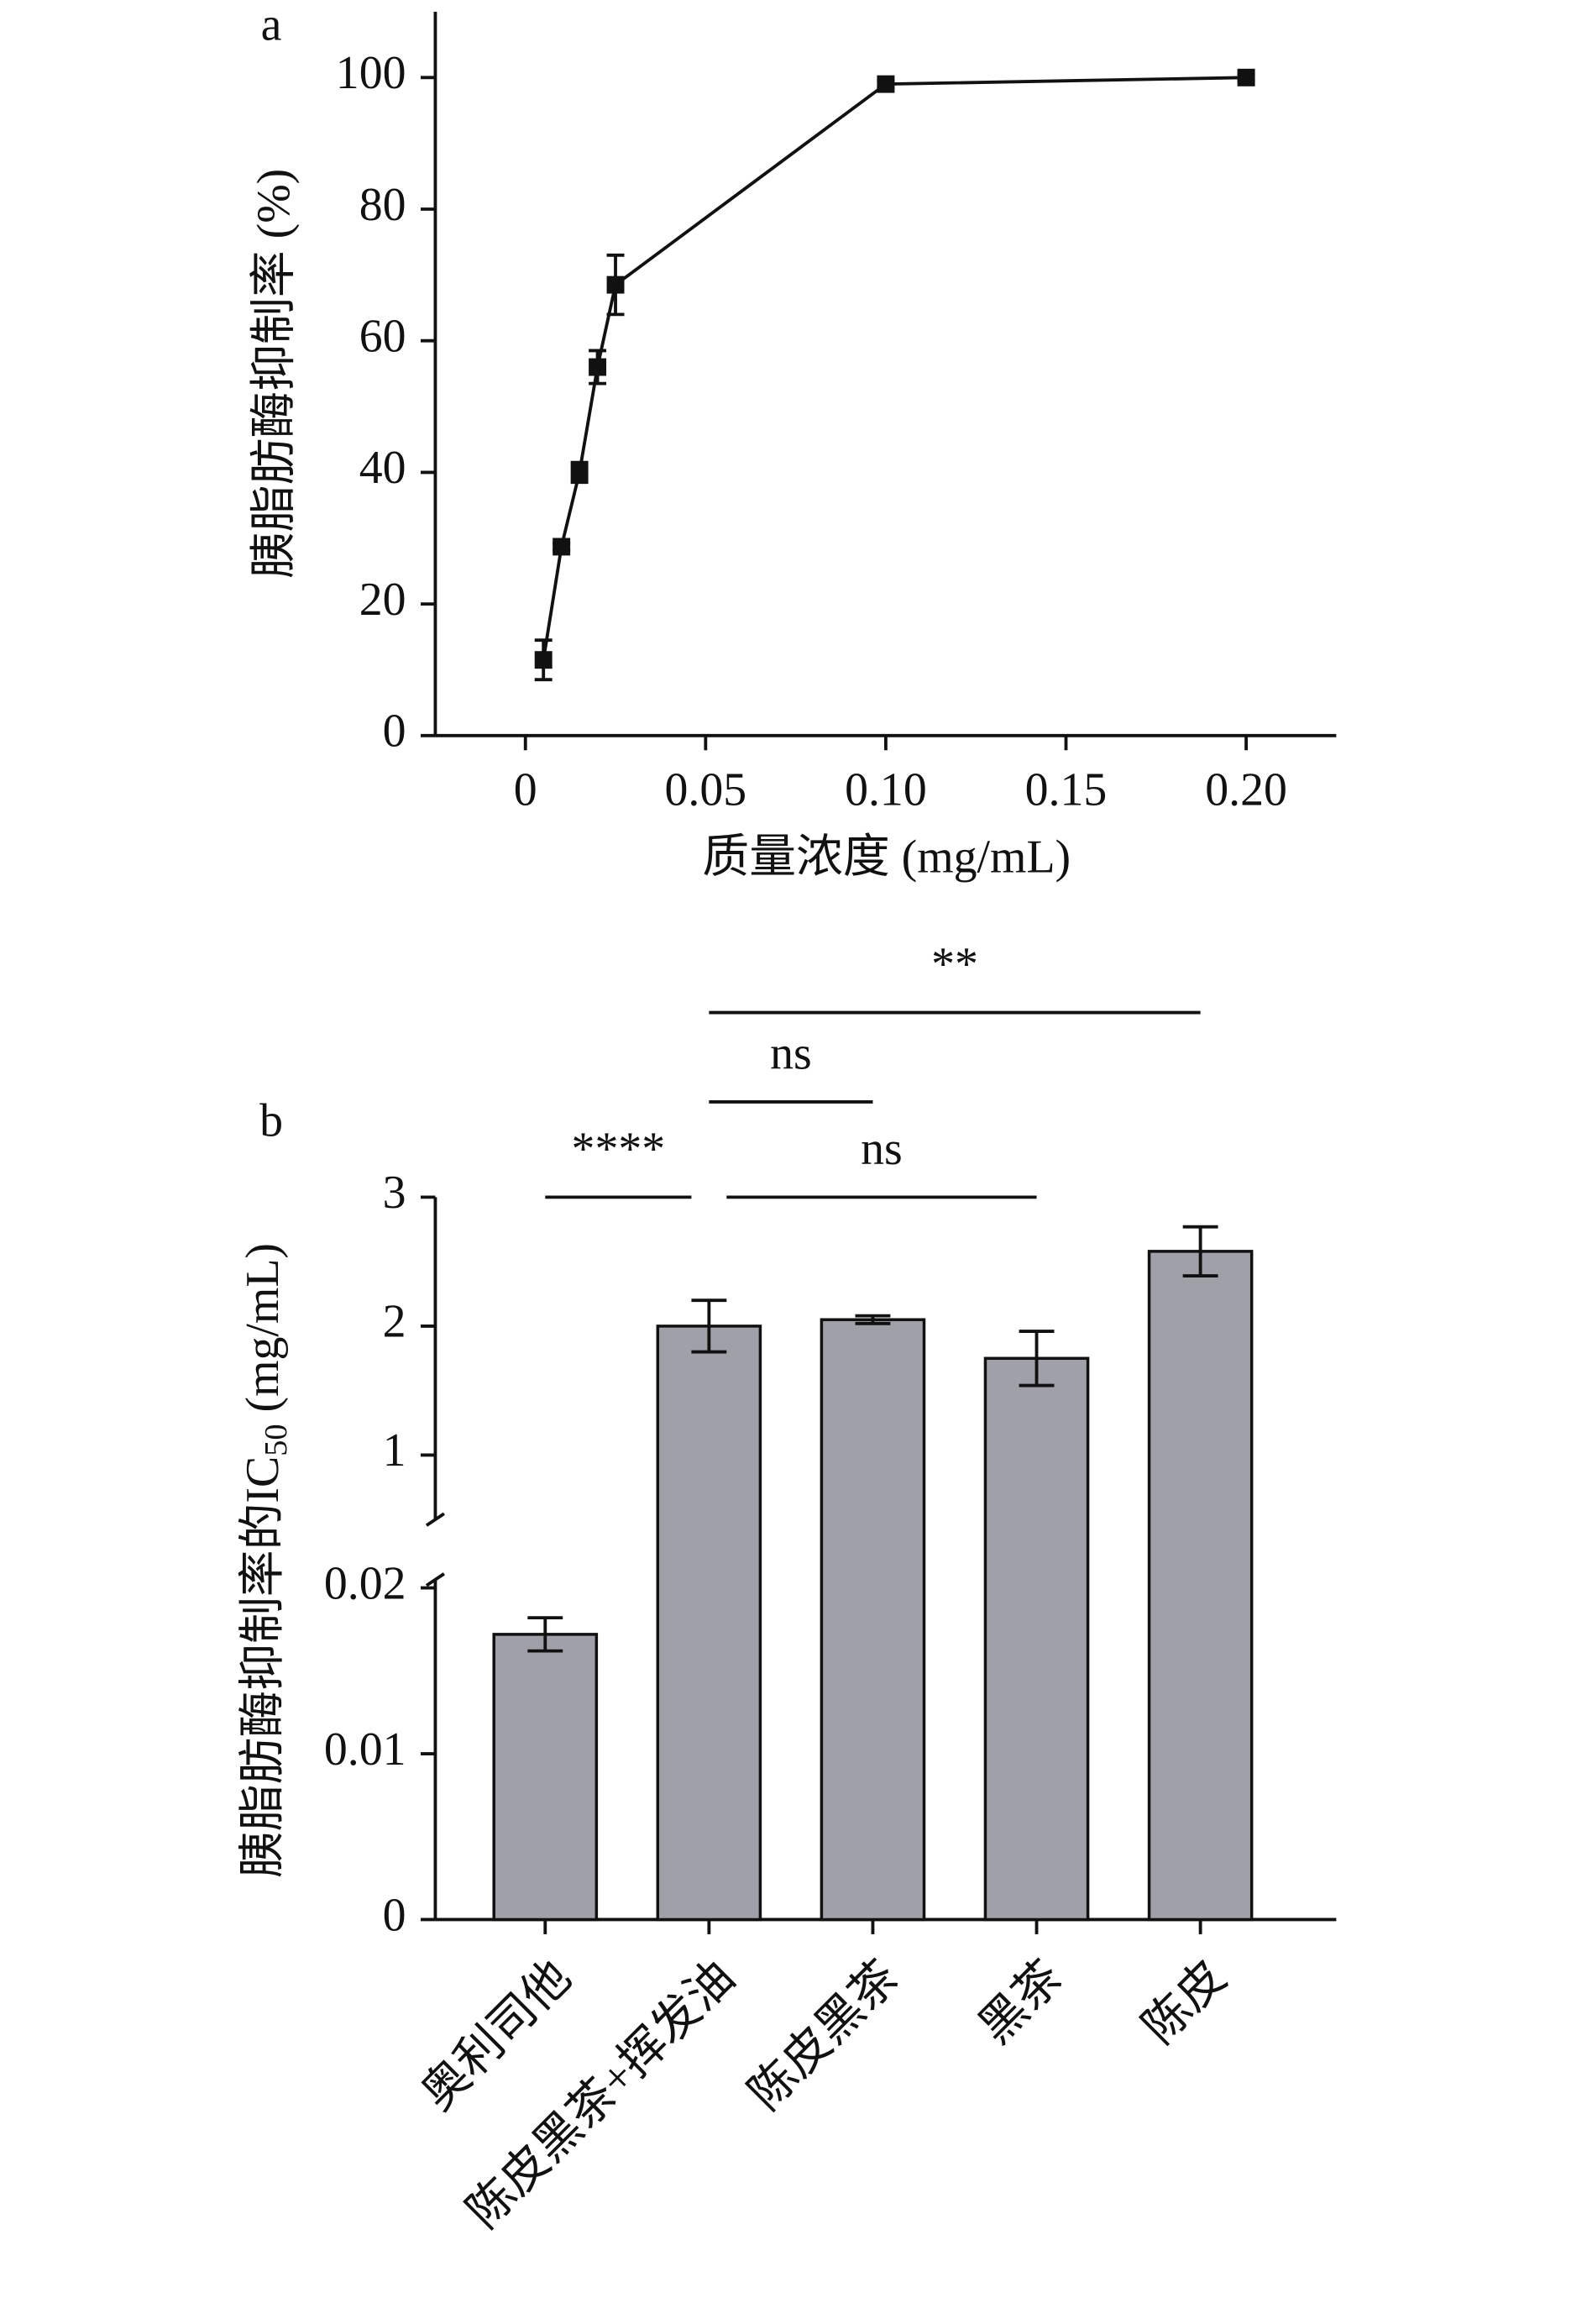 This screenshot has height=2324, width=1587. What do you see at coordinates (886, 857) in the screenshot?
I see `x-axis-label: 质量浓度 (mg/mL)` at bounding box center [886, 857].